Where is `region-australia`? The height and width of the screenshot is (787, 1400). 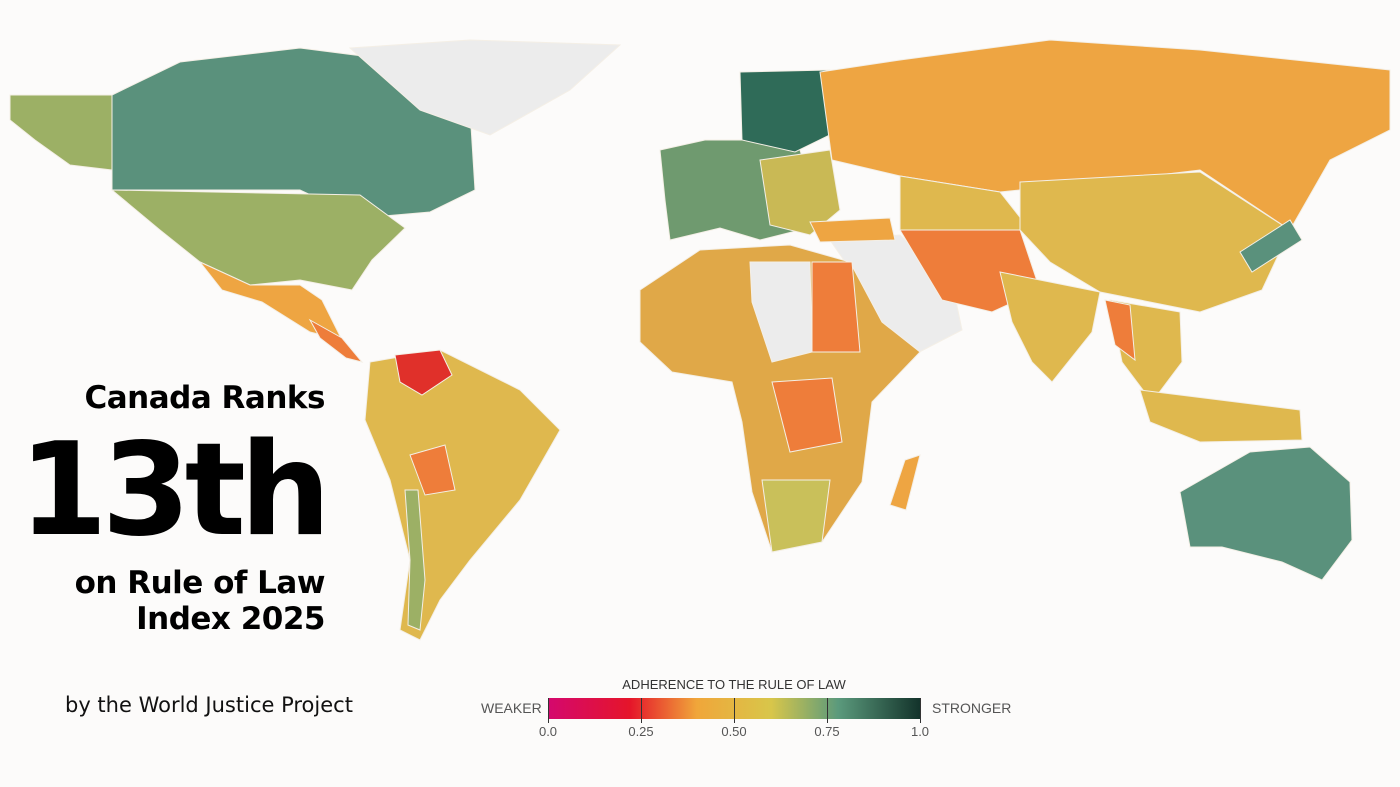
region-australia is located at coordinates (1266, 513).